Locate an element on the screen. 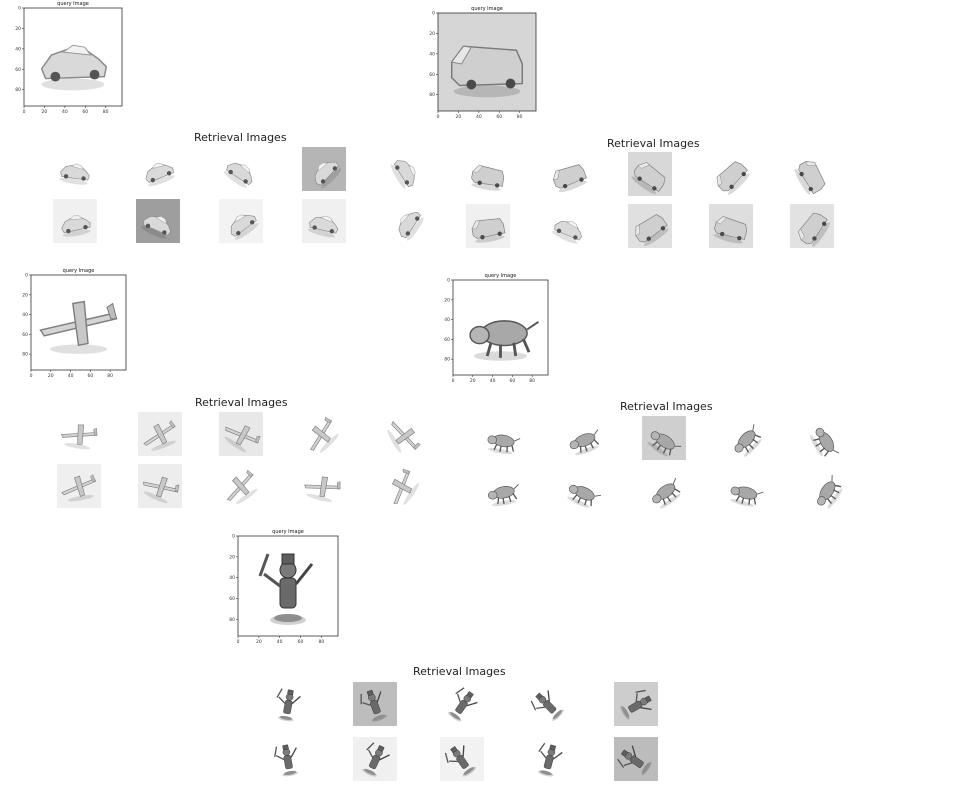  airplane-icon is located at coordinates (79, 322).